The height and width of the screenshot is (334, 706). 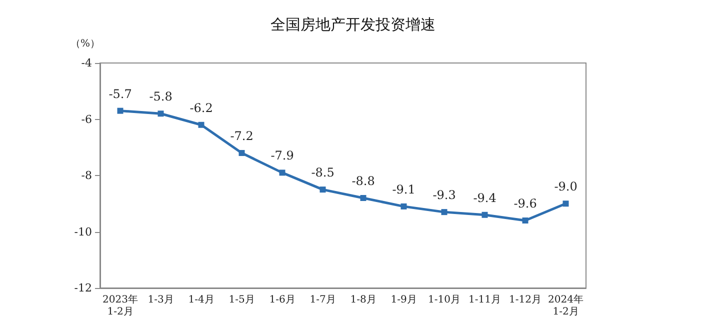 What do you see at coordinates (566, 187) in the screenshot?
I see `data-label: -9.0` at bounding box center [566, 187].